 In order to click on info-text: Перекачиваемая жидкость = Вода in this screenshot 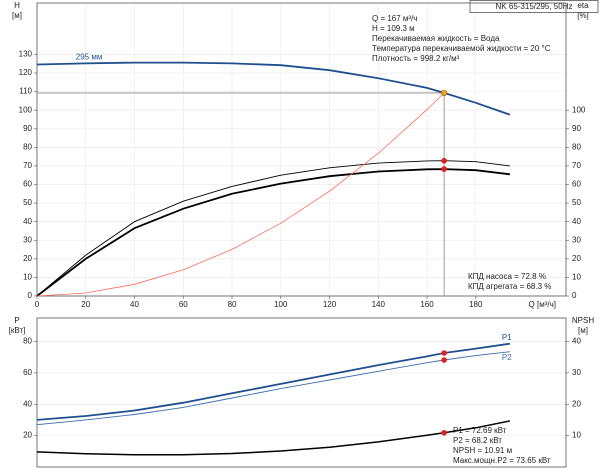, I will do `click(436, 38)`.